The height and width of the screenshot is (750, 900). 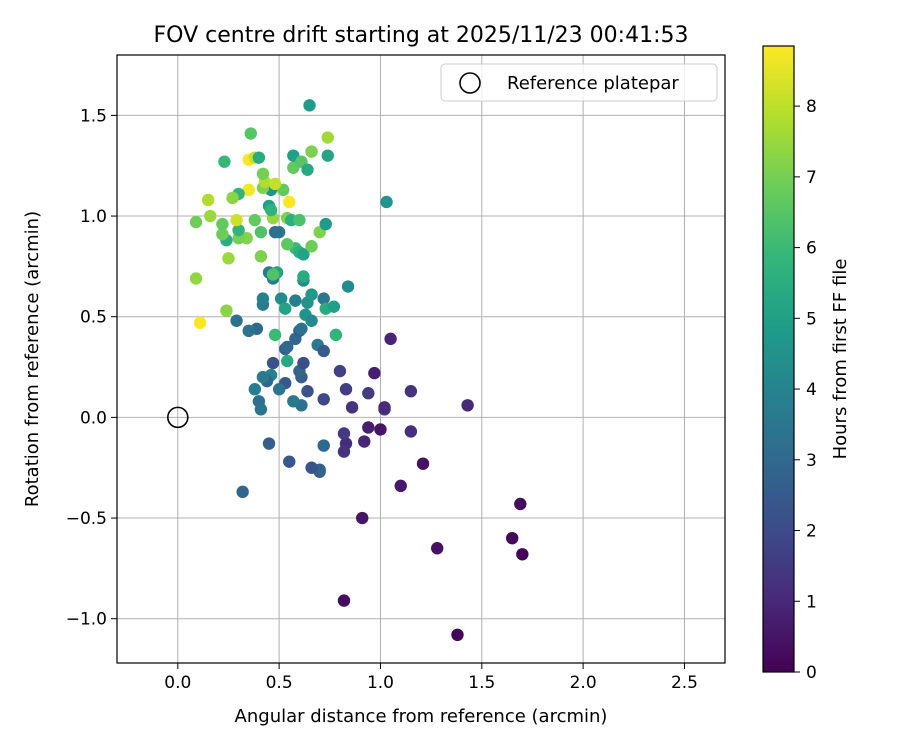 I want to click on colorbar-tick-label: 0, so click(x=811, y=673).